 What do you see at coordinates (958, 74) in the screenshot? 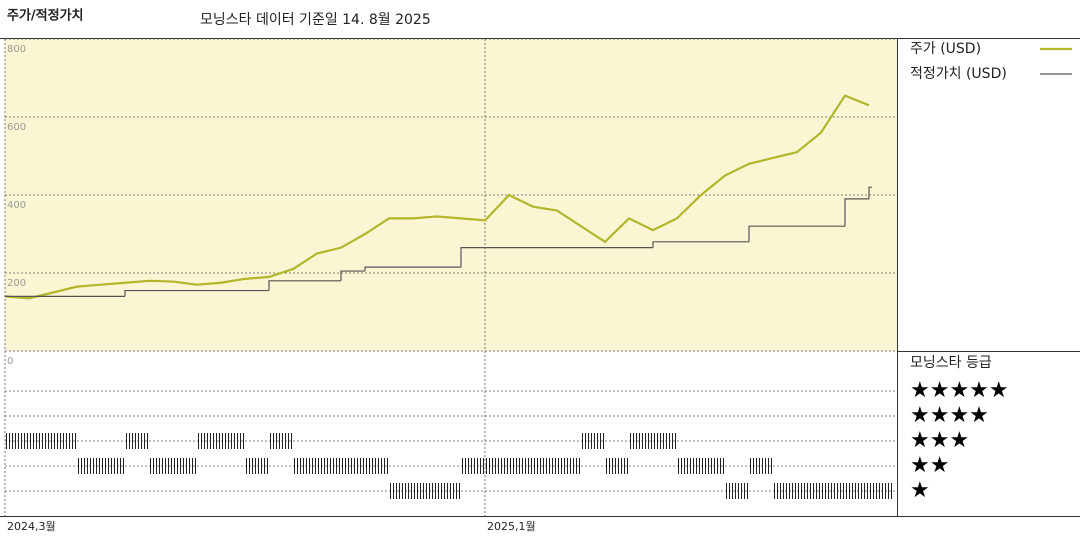
I see `legend-label: 적정가치 (USD)` at bounding box center [958, 74].